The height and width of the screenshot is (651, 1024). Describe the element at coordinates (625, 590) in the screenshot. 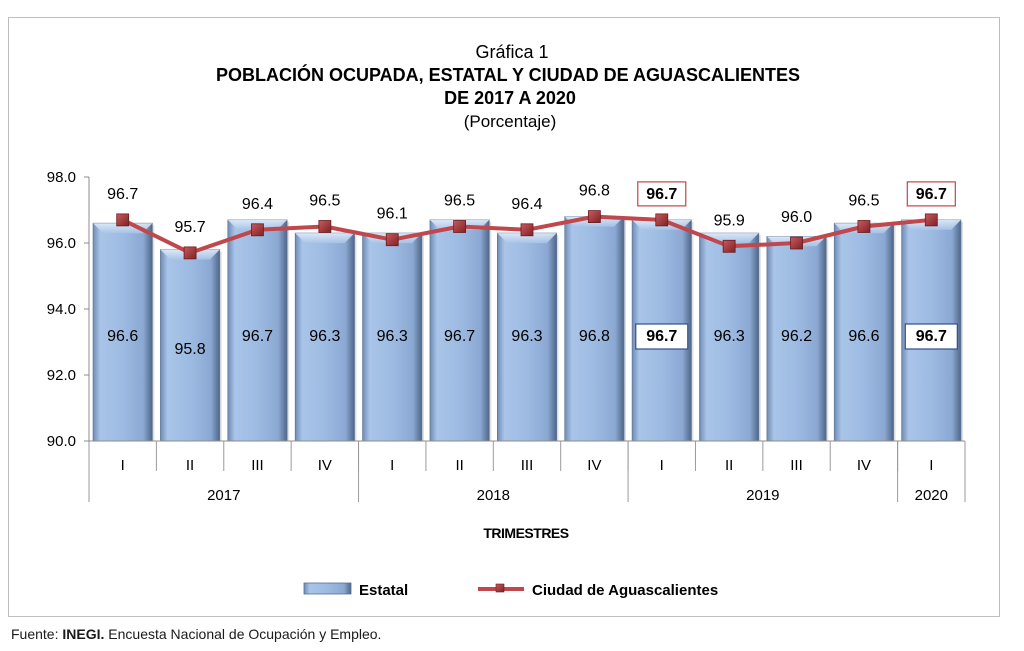

I see `legend-label-ciudad: Ciudad de Aguascalientes` at that location.